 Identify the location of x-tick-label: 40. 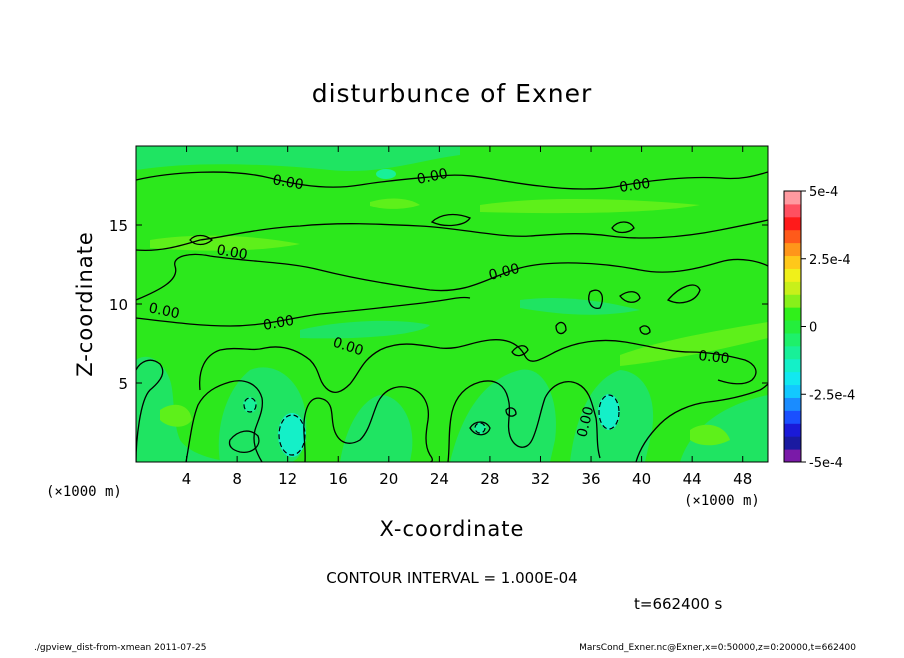
(641, 479).